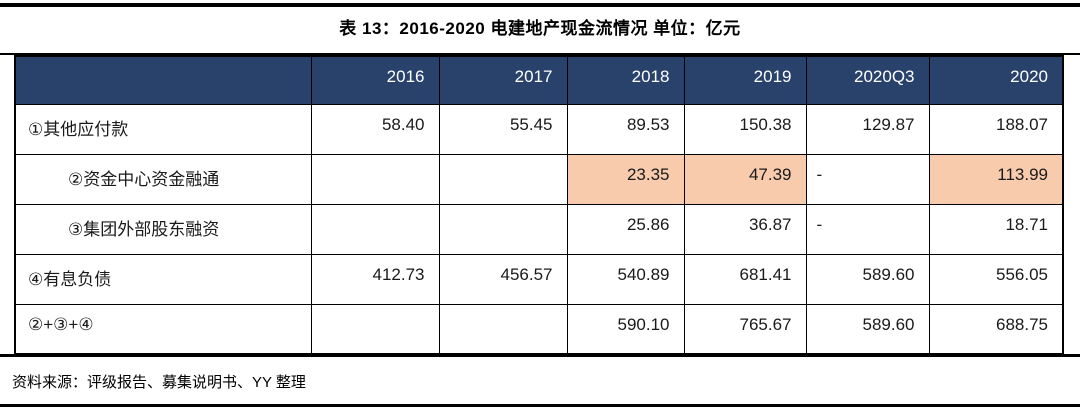 The height and width of the screenshot is (416, 1080). I want to click on table-bottom-divider, so click(540, 355).